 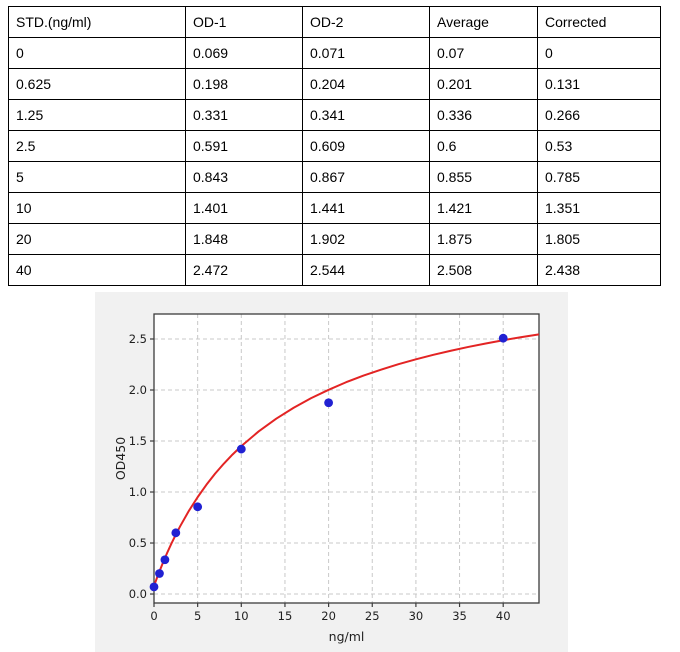 What do you see at coordinates (97, 270) in the screenshot?
I see `table-cell: 40` at bounding box center [97, 270].